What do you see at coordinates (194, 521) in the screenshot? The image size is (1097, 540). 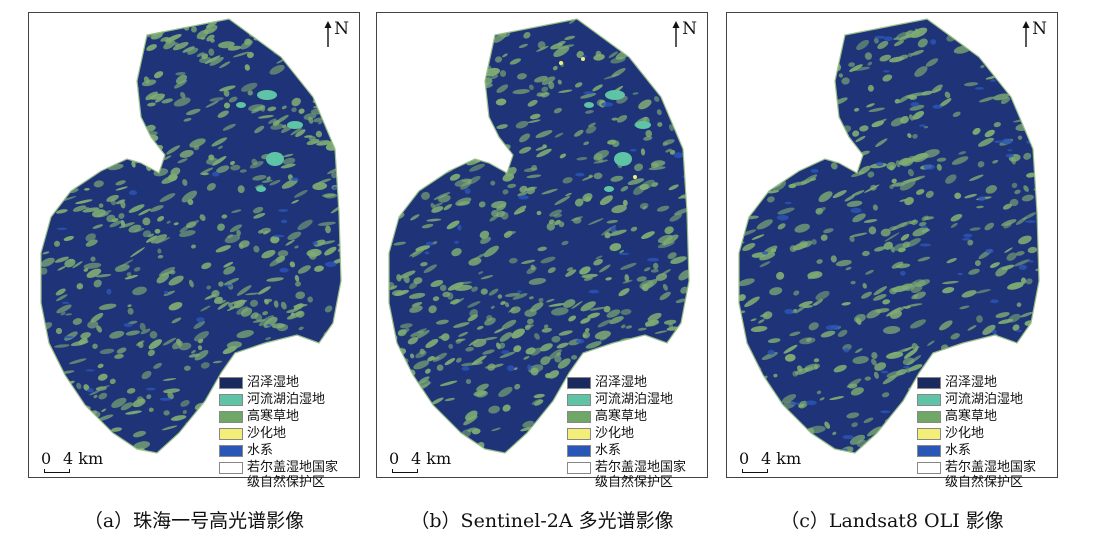 I see `caption-a: （a）珠海一号高光谱影像` at bounding box center [194, 521].